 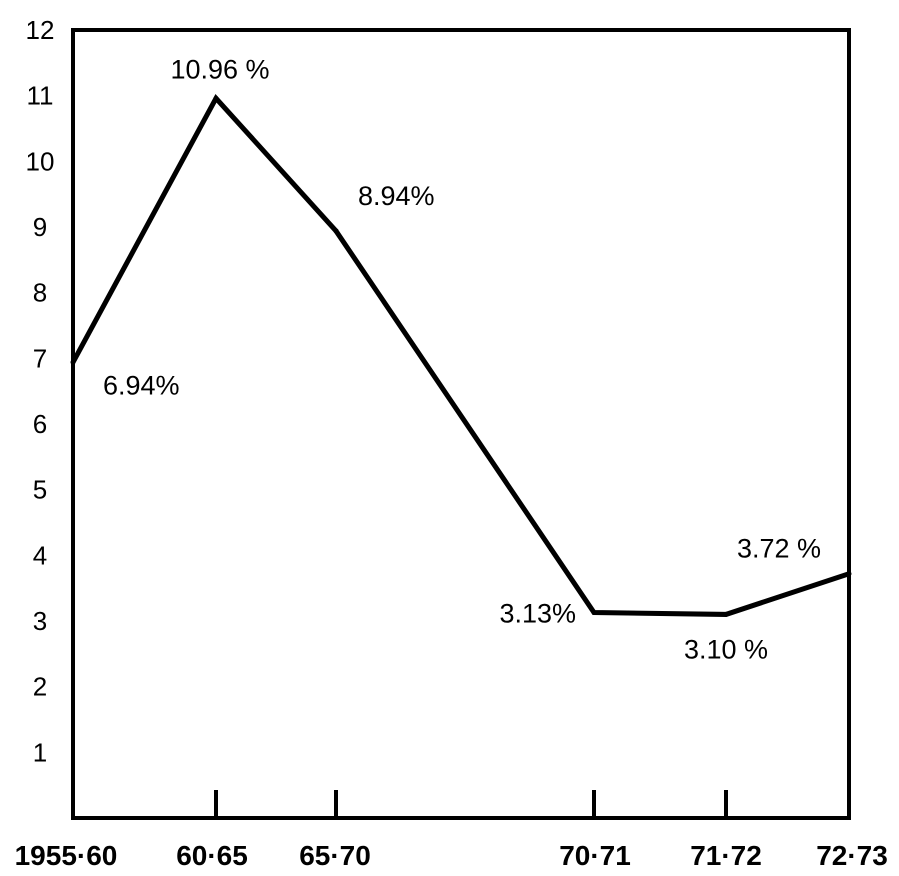 I want to click on y-tick-label: 4, so click(x=40, y=555).